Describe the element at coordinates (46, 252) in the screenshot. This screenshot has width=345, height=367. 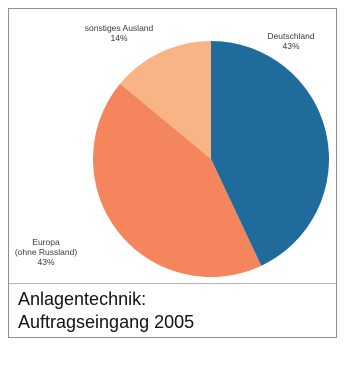
I see `pie-label-2: Europa (ohne Russland) 43%` at that location.